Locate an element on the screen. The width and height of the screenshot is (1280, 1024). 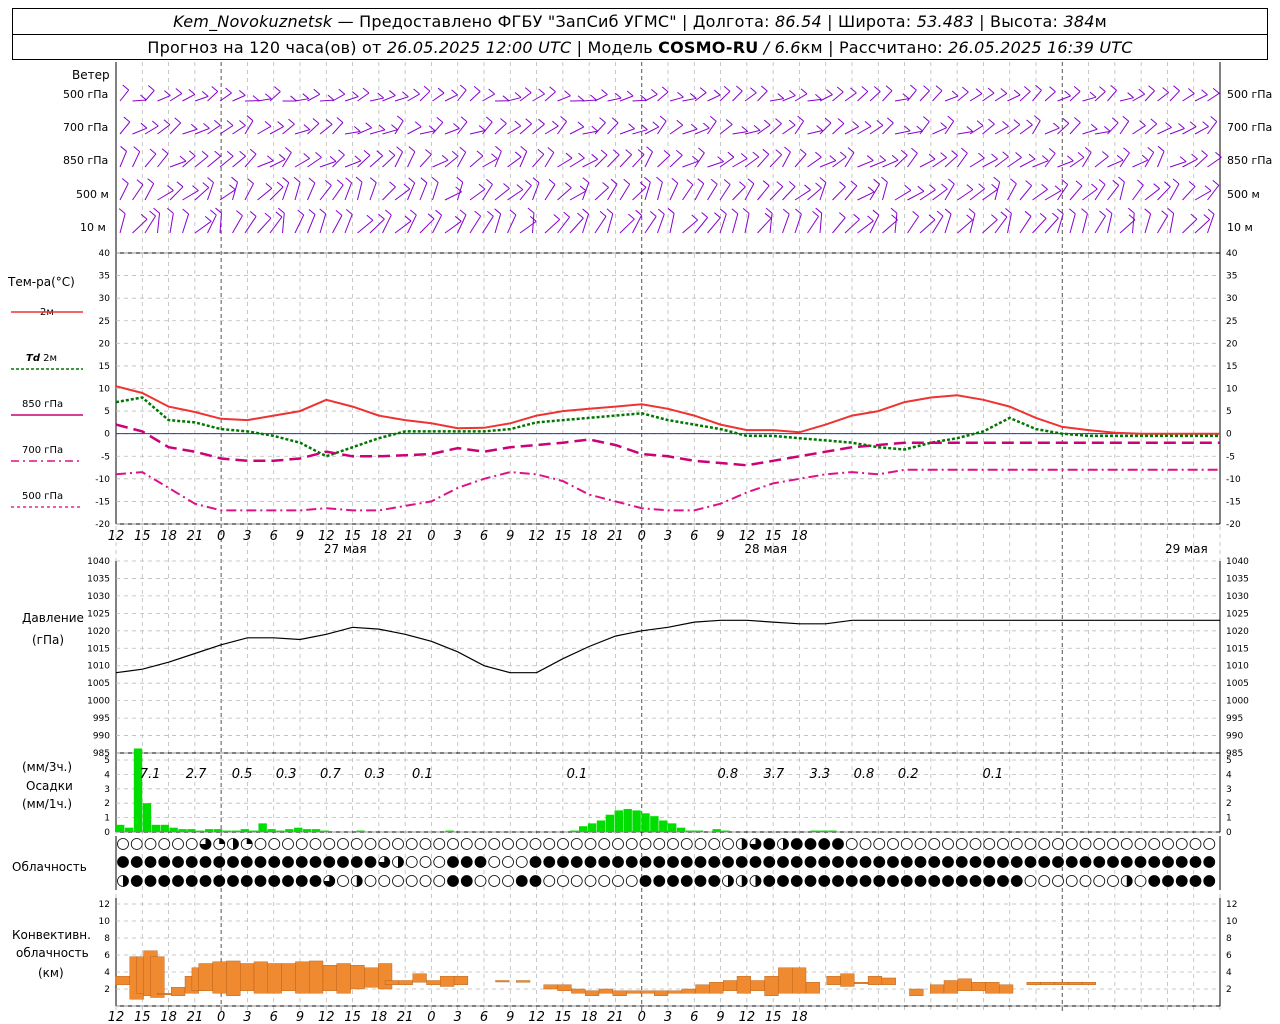
pressure-ytick-right: 1000 is located at coordinates (1237, 702).